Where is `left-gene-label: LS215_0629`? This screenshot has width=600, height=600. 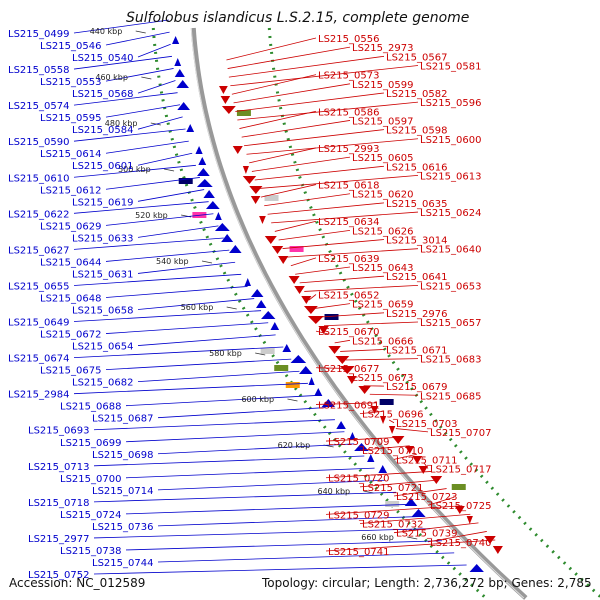
left-gene-label: LS215_0629 is located at coordinates (70, 226).